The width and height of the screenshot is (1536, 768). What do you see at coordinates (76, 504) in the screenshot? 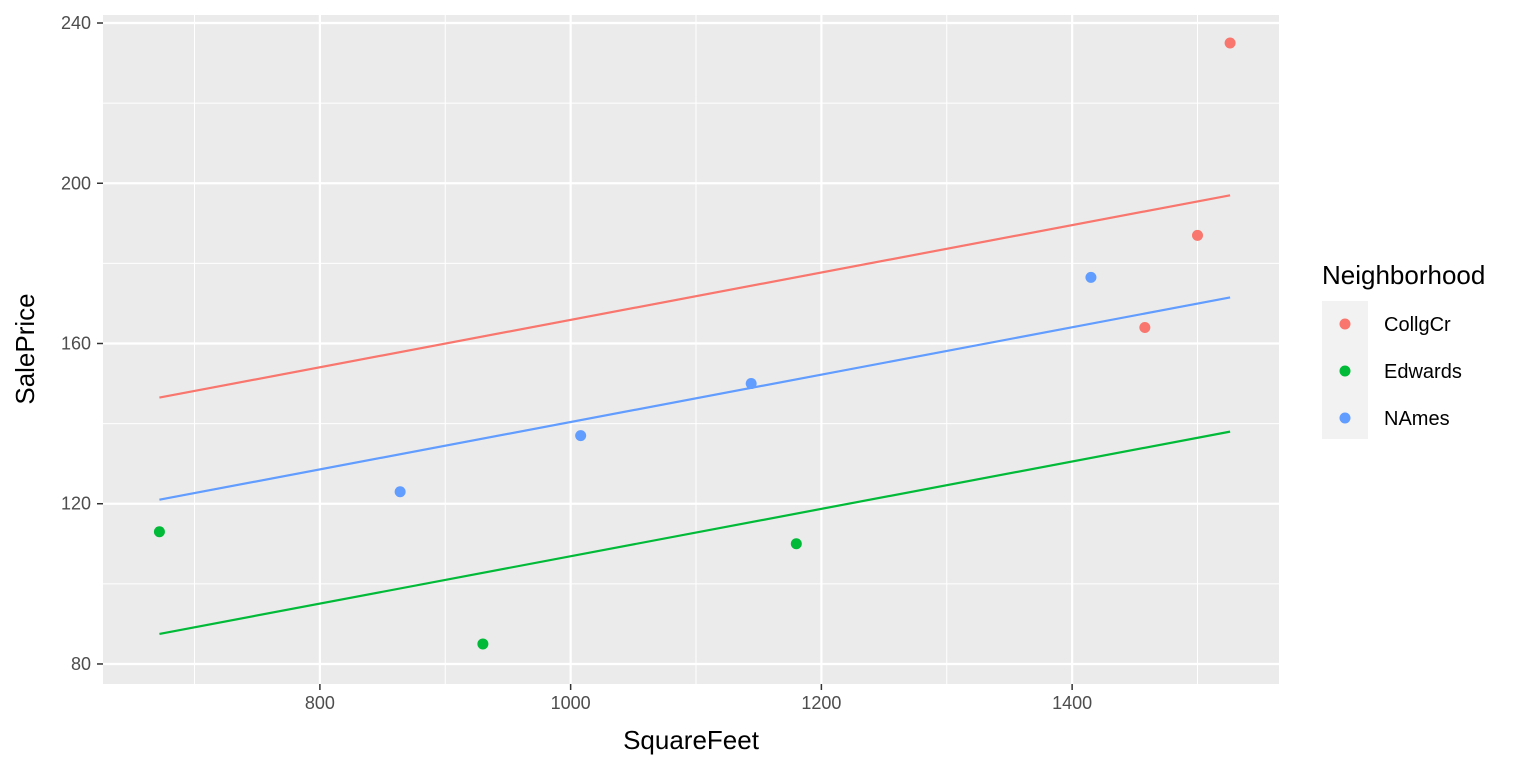
I see `y-tick-label: 120` at bounding box center [76, 504].